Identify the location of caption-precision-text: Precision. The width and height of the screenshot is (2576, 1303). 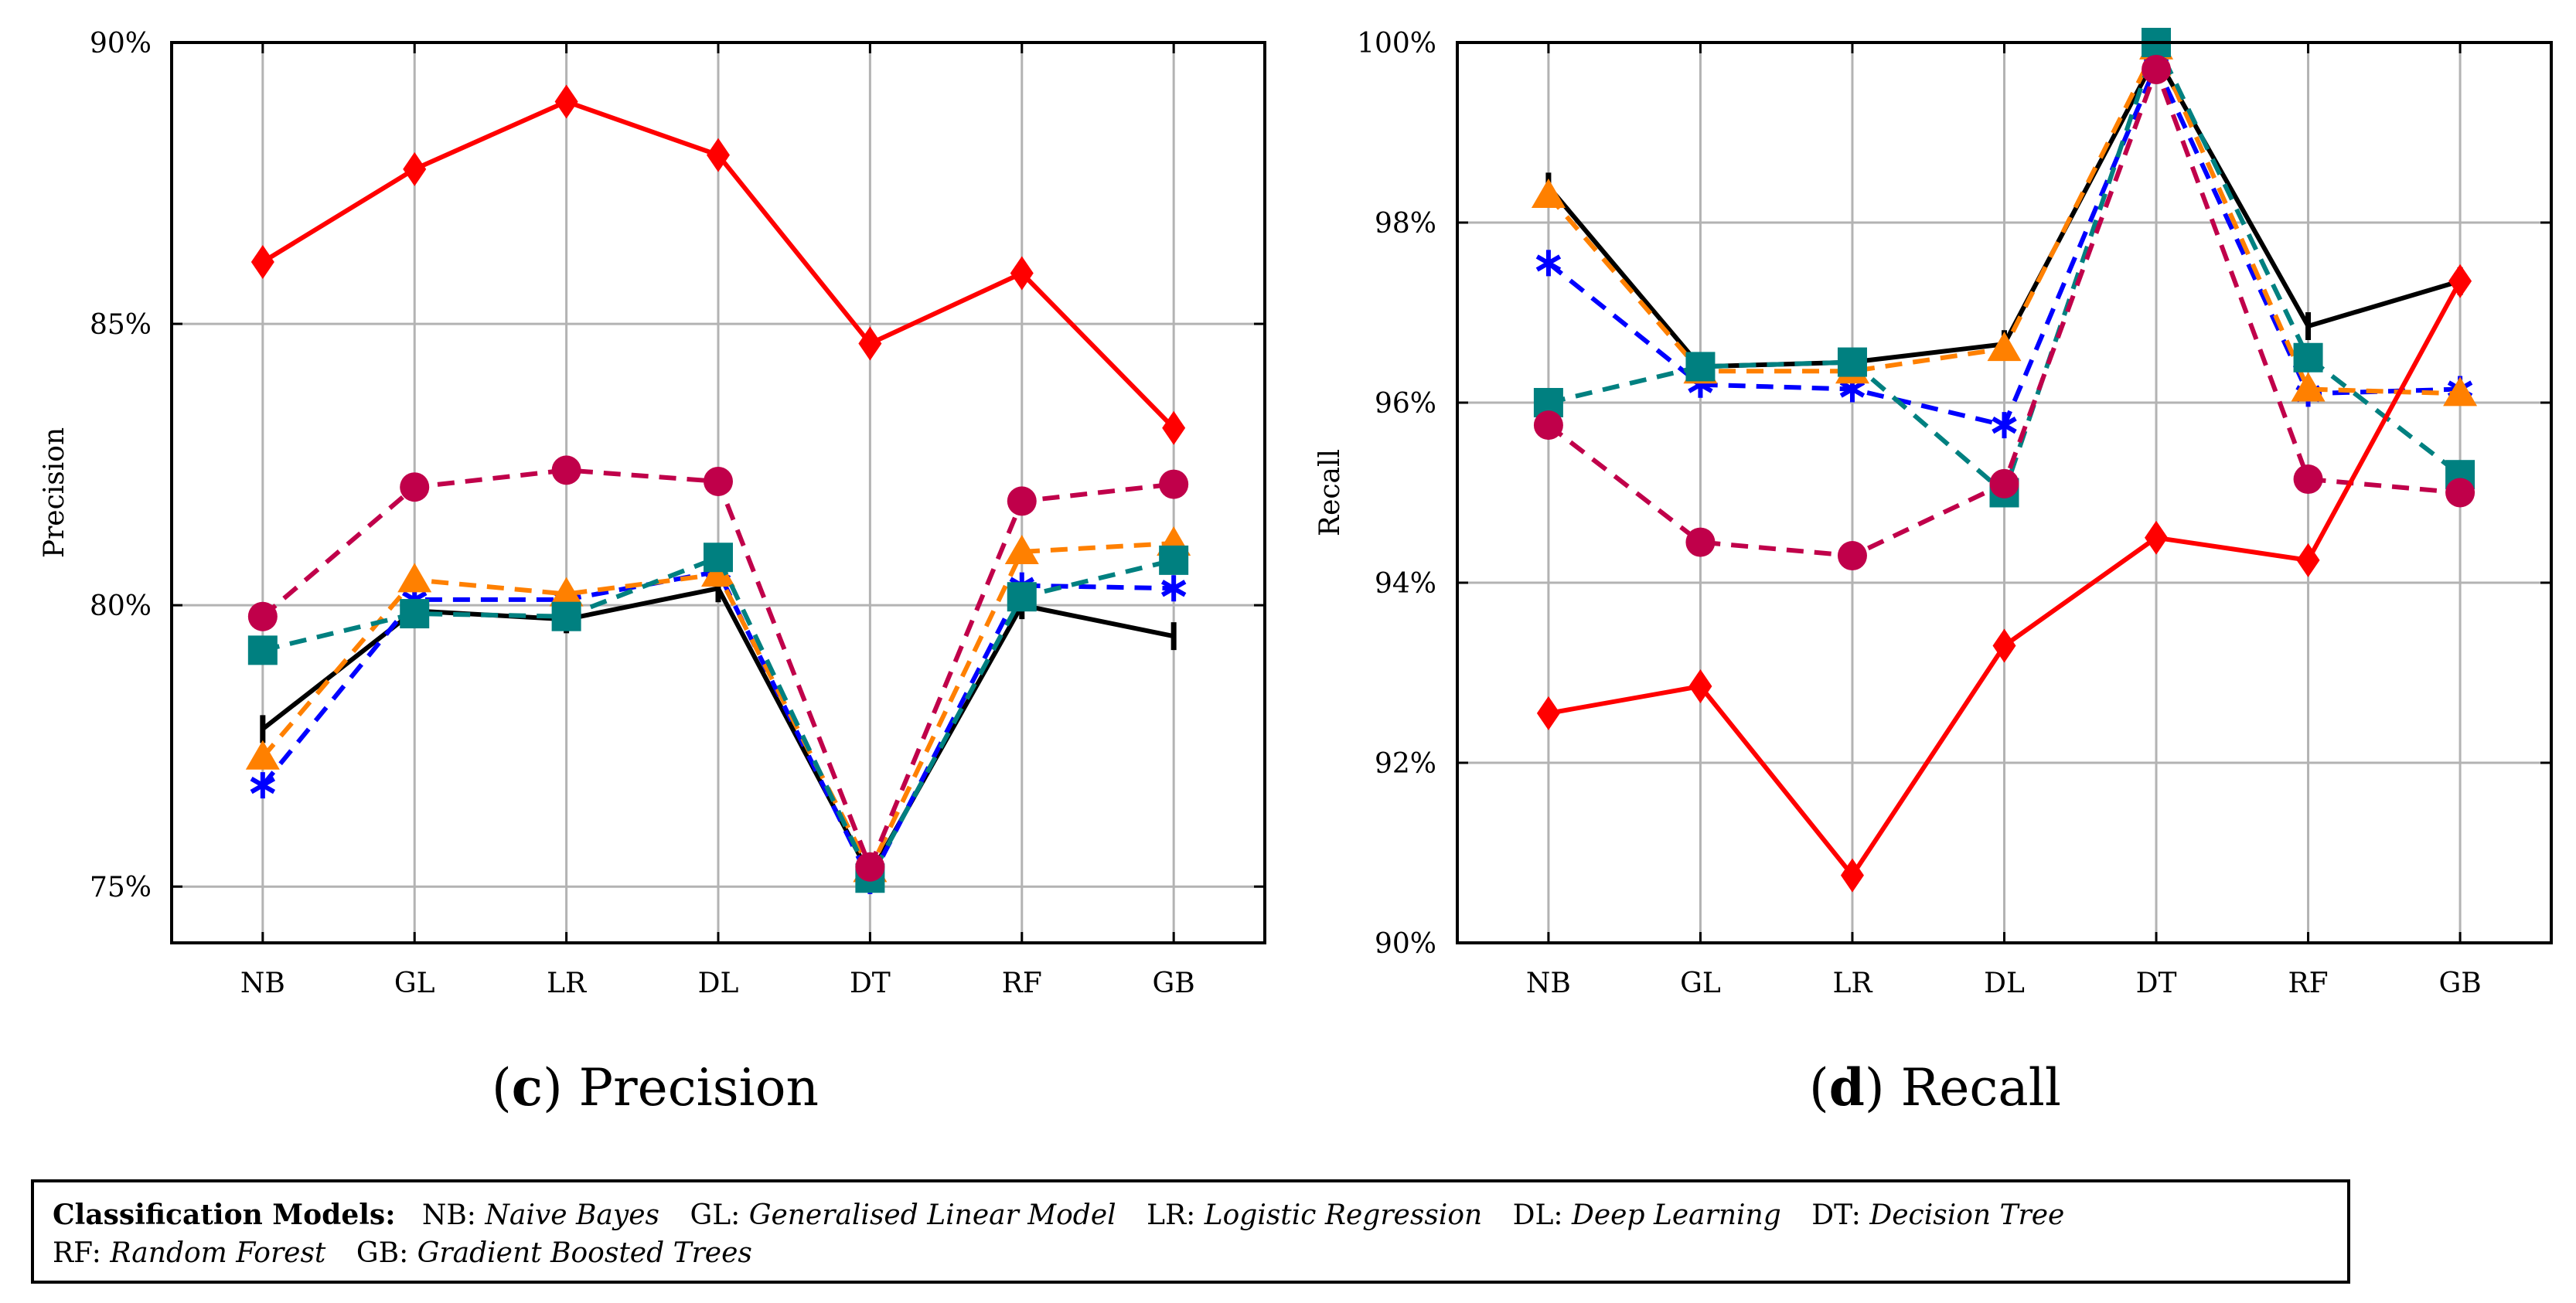
(698, 1088).